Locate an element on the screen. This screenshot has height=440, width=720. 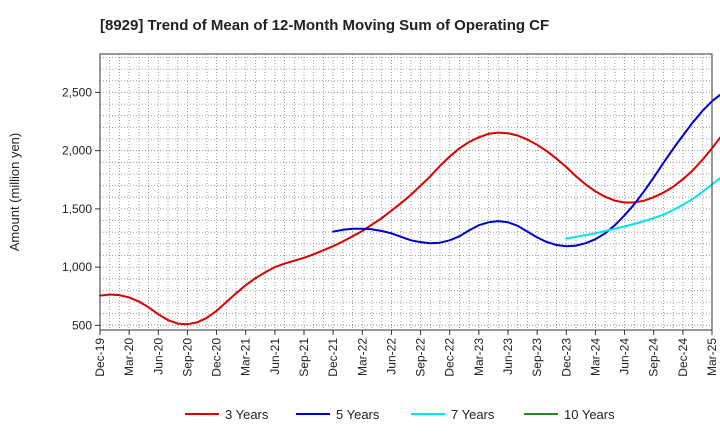
x-tick-label: Dec-21 is located at coordinates (333, 357).